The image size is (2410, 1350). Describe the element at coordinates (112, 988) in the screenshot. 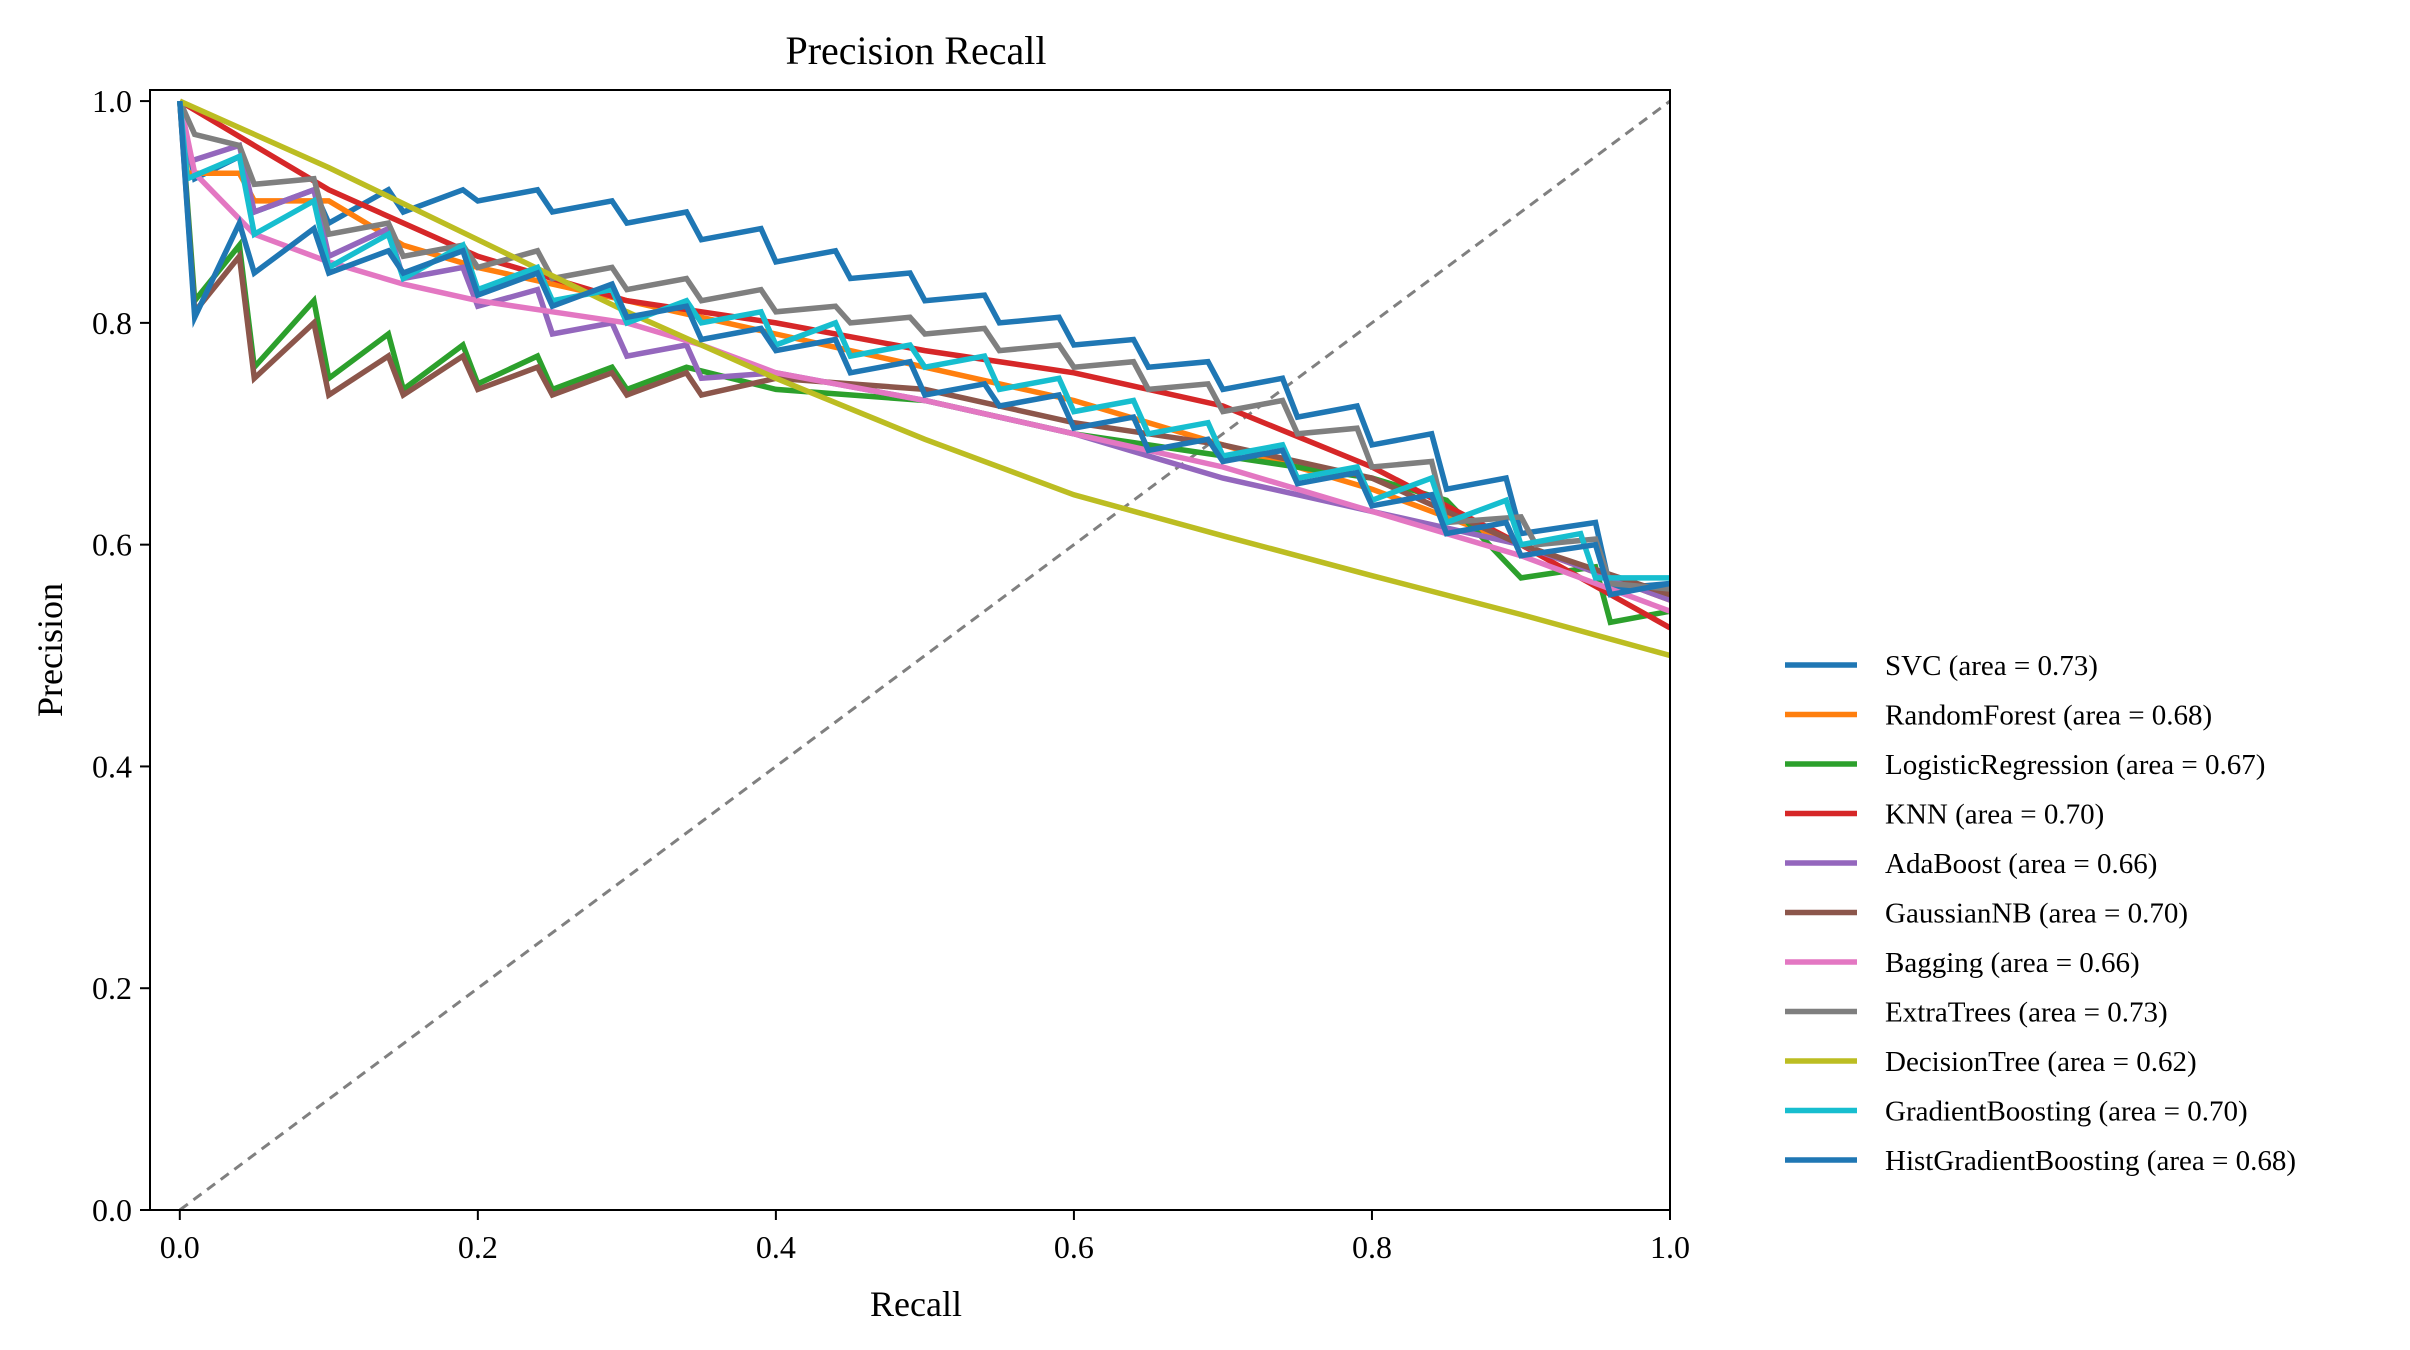

I see `y-tick-label: 0.2` at that location.